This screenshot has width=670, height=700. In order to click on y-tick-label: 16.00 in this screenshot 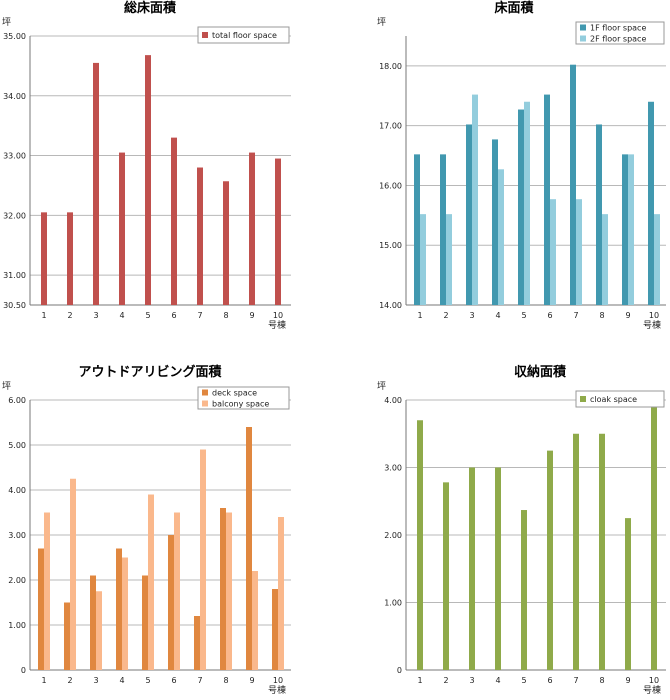, I will do `click(390, 185)`.